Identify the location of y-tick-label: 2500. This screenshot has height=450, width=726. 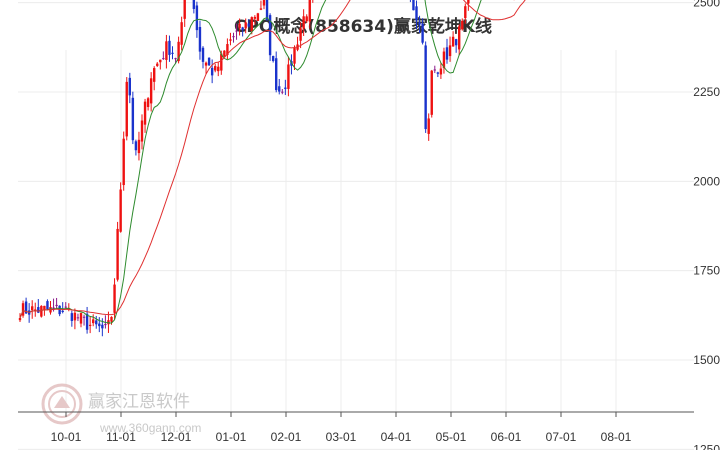
(706, 5).